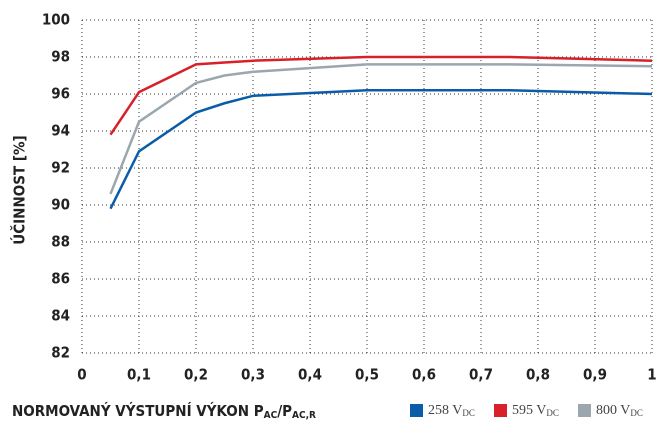  I want to click on x-tick-label: 0,4, so click(310, 375).